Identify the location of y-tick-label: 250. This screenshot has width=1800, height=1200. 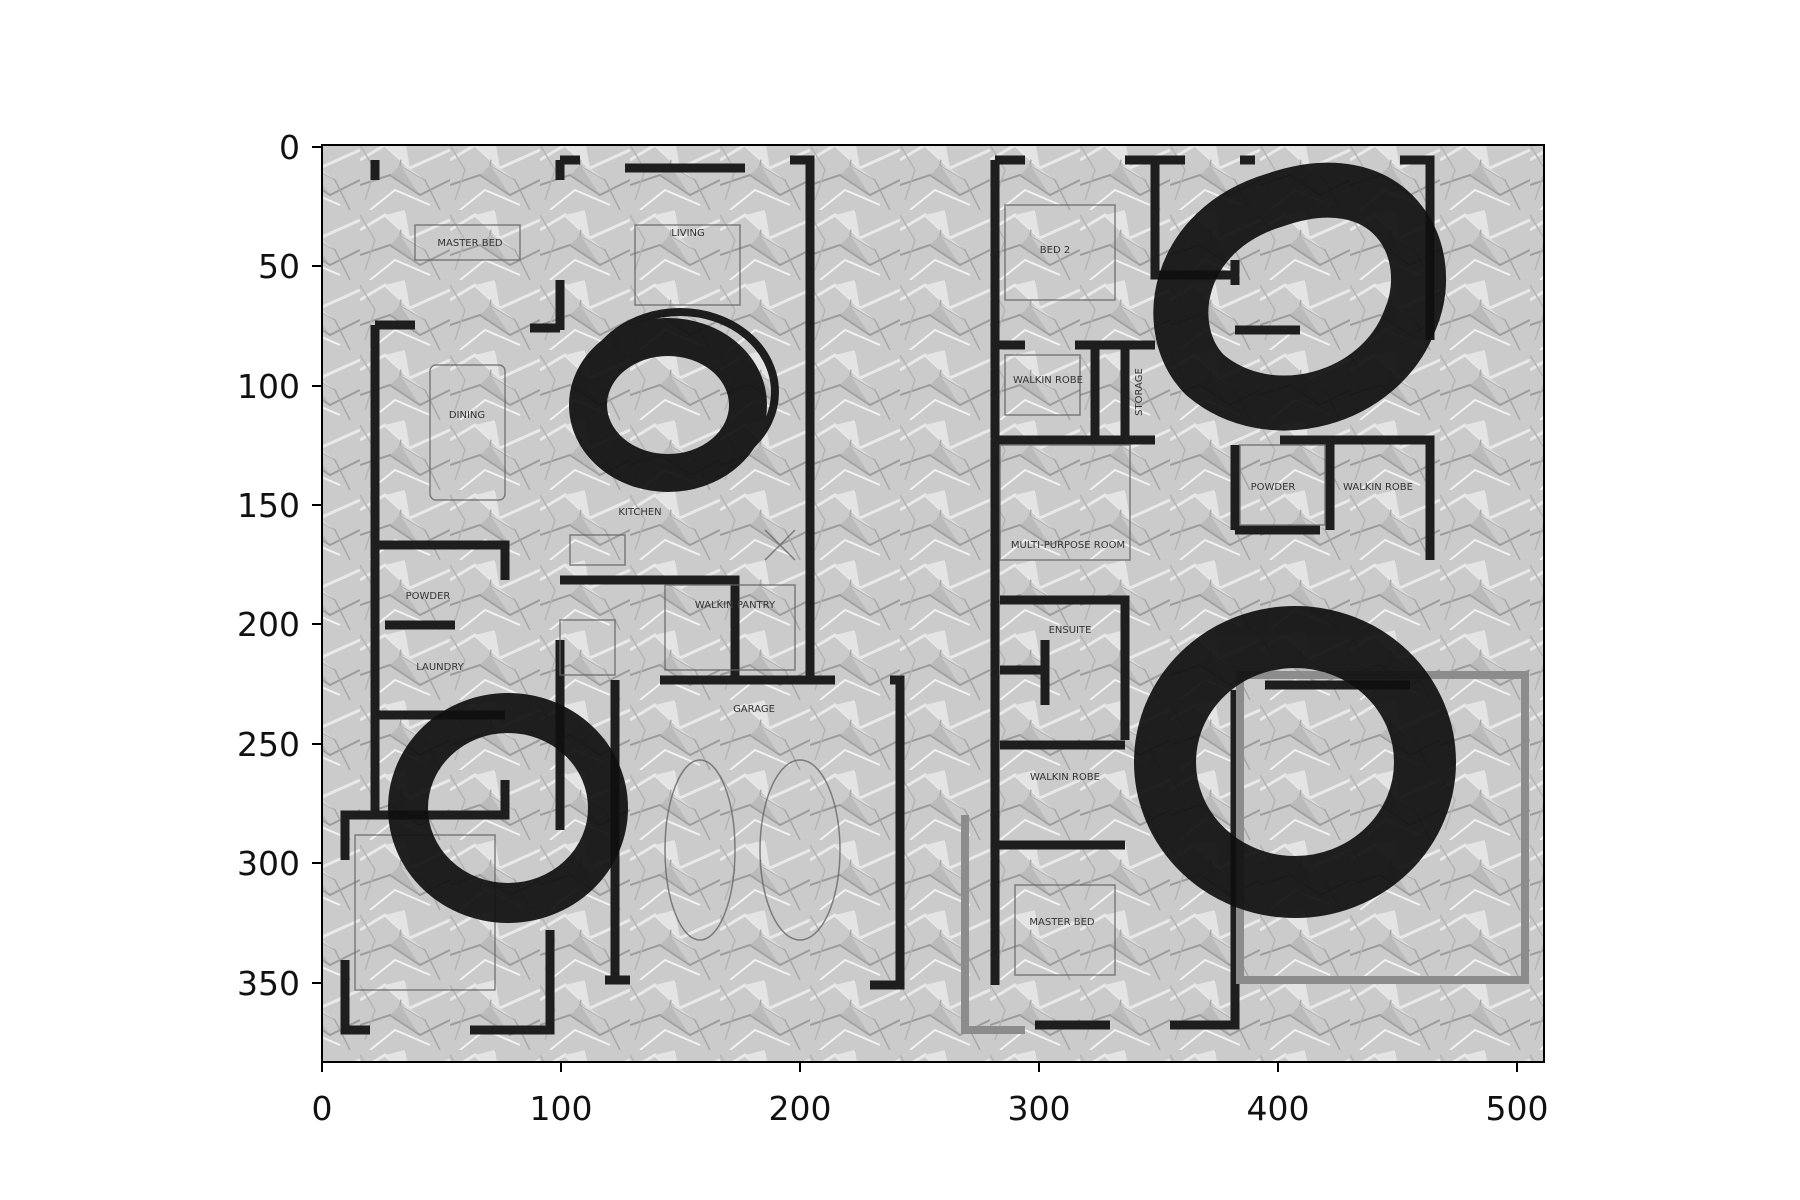
(268, 744).